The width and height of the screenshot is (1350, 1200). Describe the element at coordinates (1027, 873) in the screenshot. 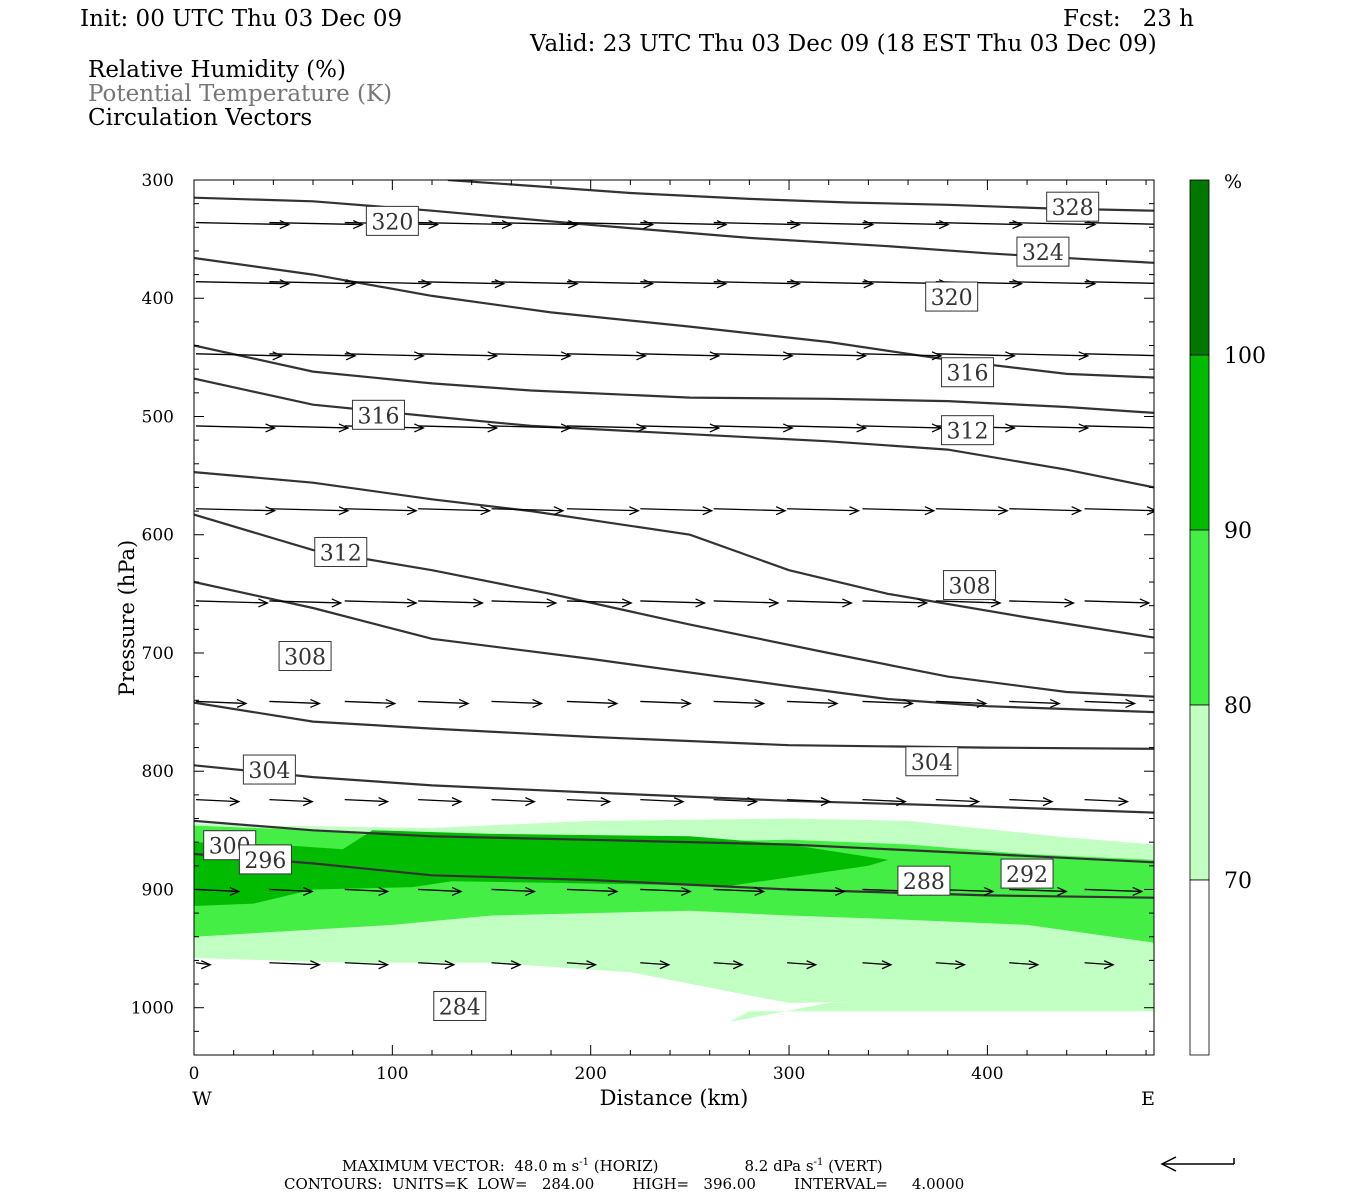

I see `contour-label-292-0: 292` at that location.